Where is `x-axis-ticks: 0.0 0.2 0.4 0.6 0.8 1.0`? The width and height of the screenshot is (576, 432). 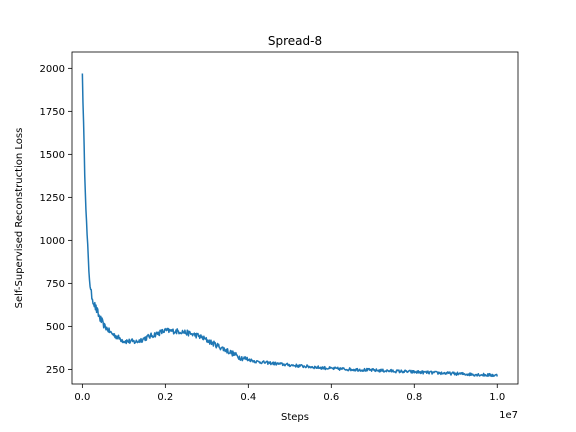
x-axis-ticks: 0.0 0.2 0.4 0.6 0.8 1.0 is located at coordinates (289, 393).